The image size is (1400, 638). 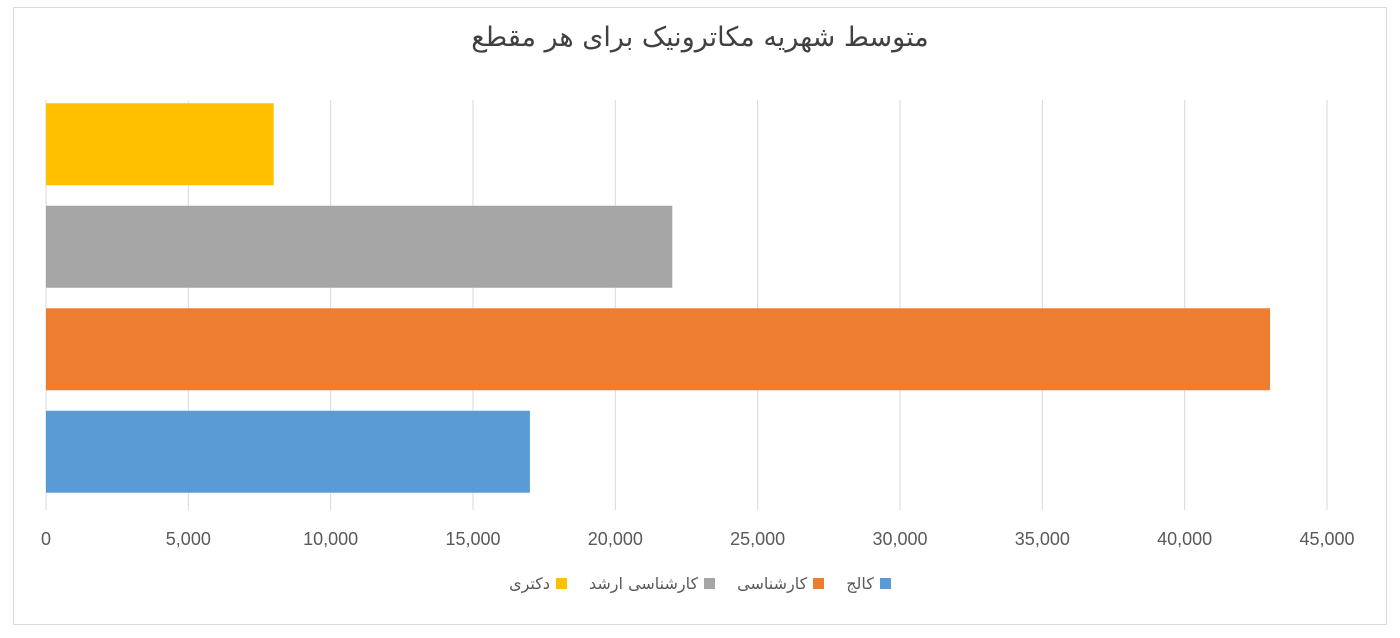 I want to click on x-tick-label: 15,000, so click(x=472, y=539).